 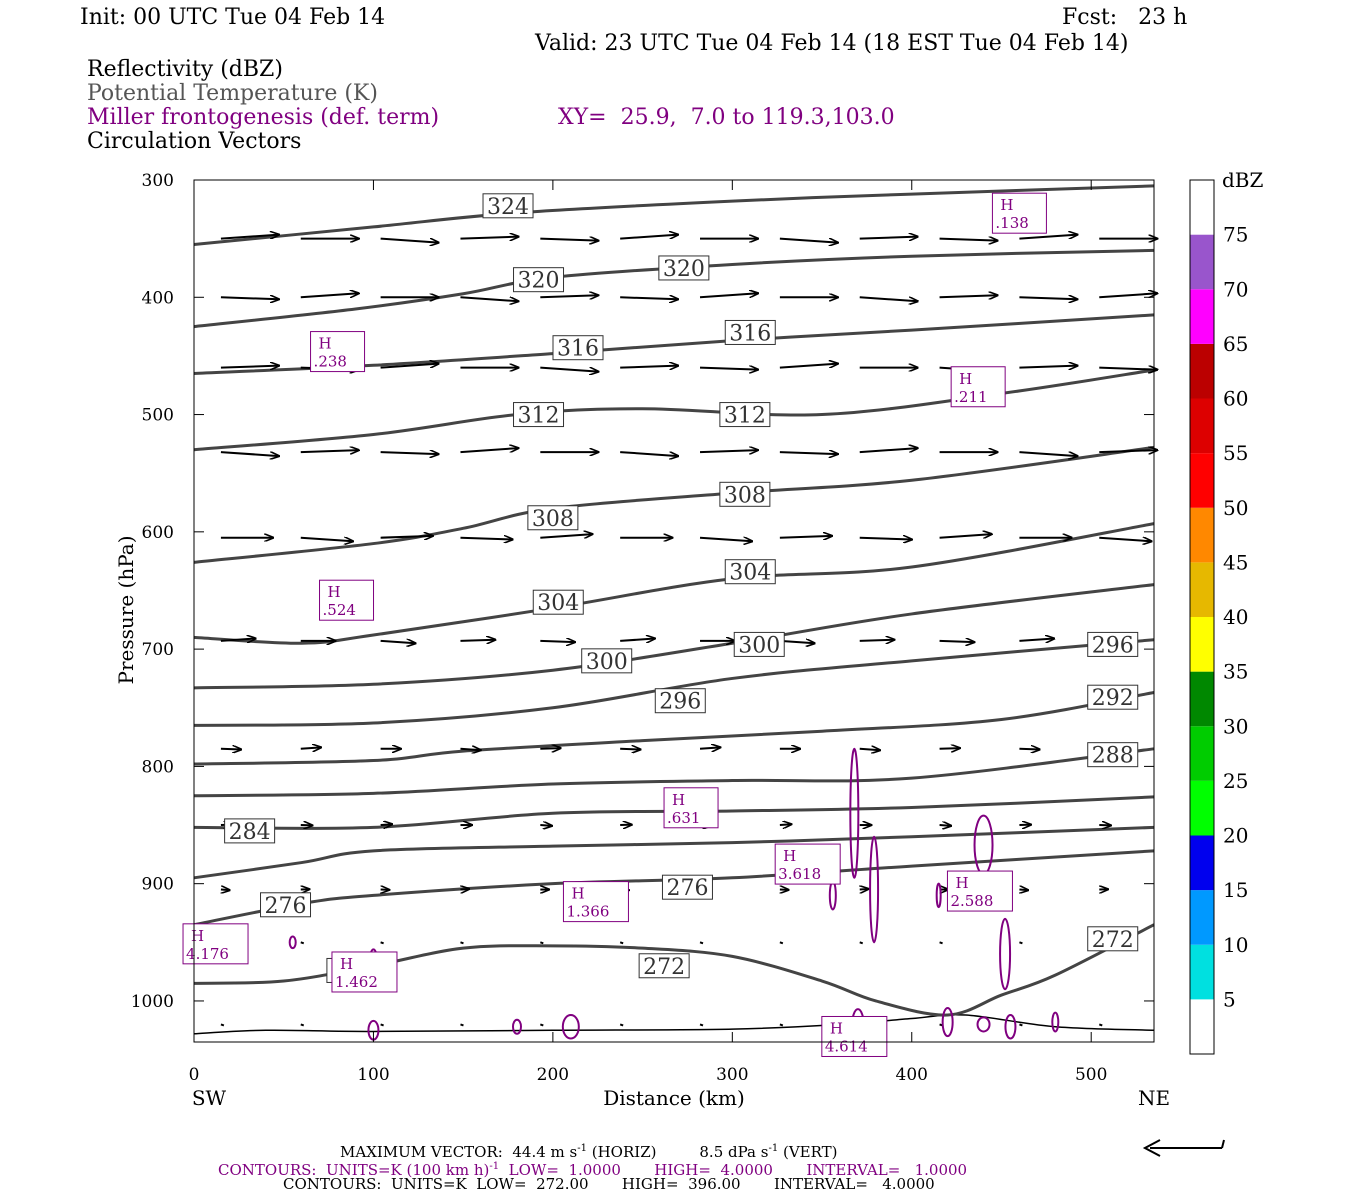 What do you see at coordinates (1235, 344) in the screenshot?
I see `colorbar-label: 65` at bounding box center [1235, 344].